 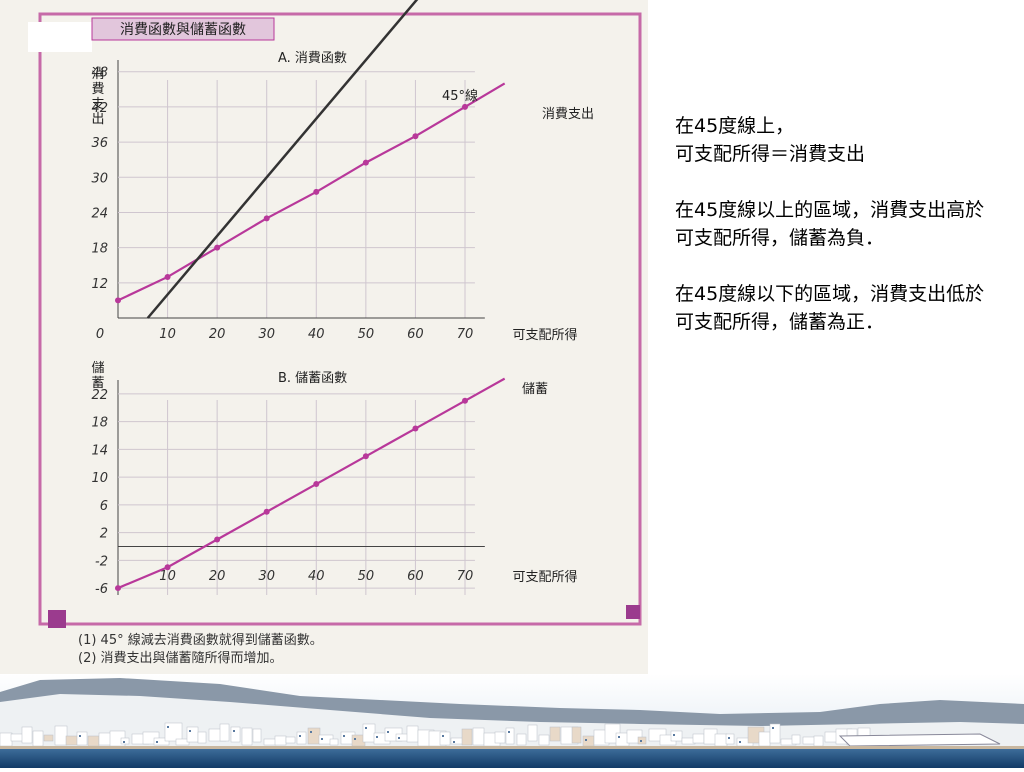 I want to click on note-above-45-line: 在45度線以上的區域，消費支出高於可支配所得，儲蓄為負．, so click(x=830, y=224).